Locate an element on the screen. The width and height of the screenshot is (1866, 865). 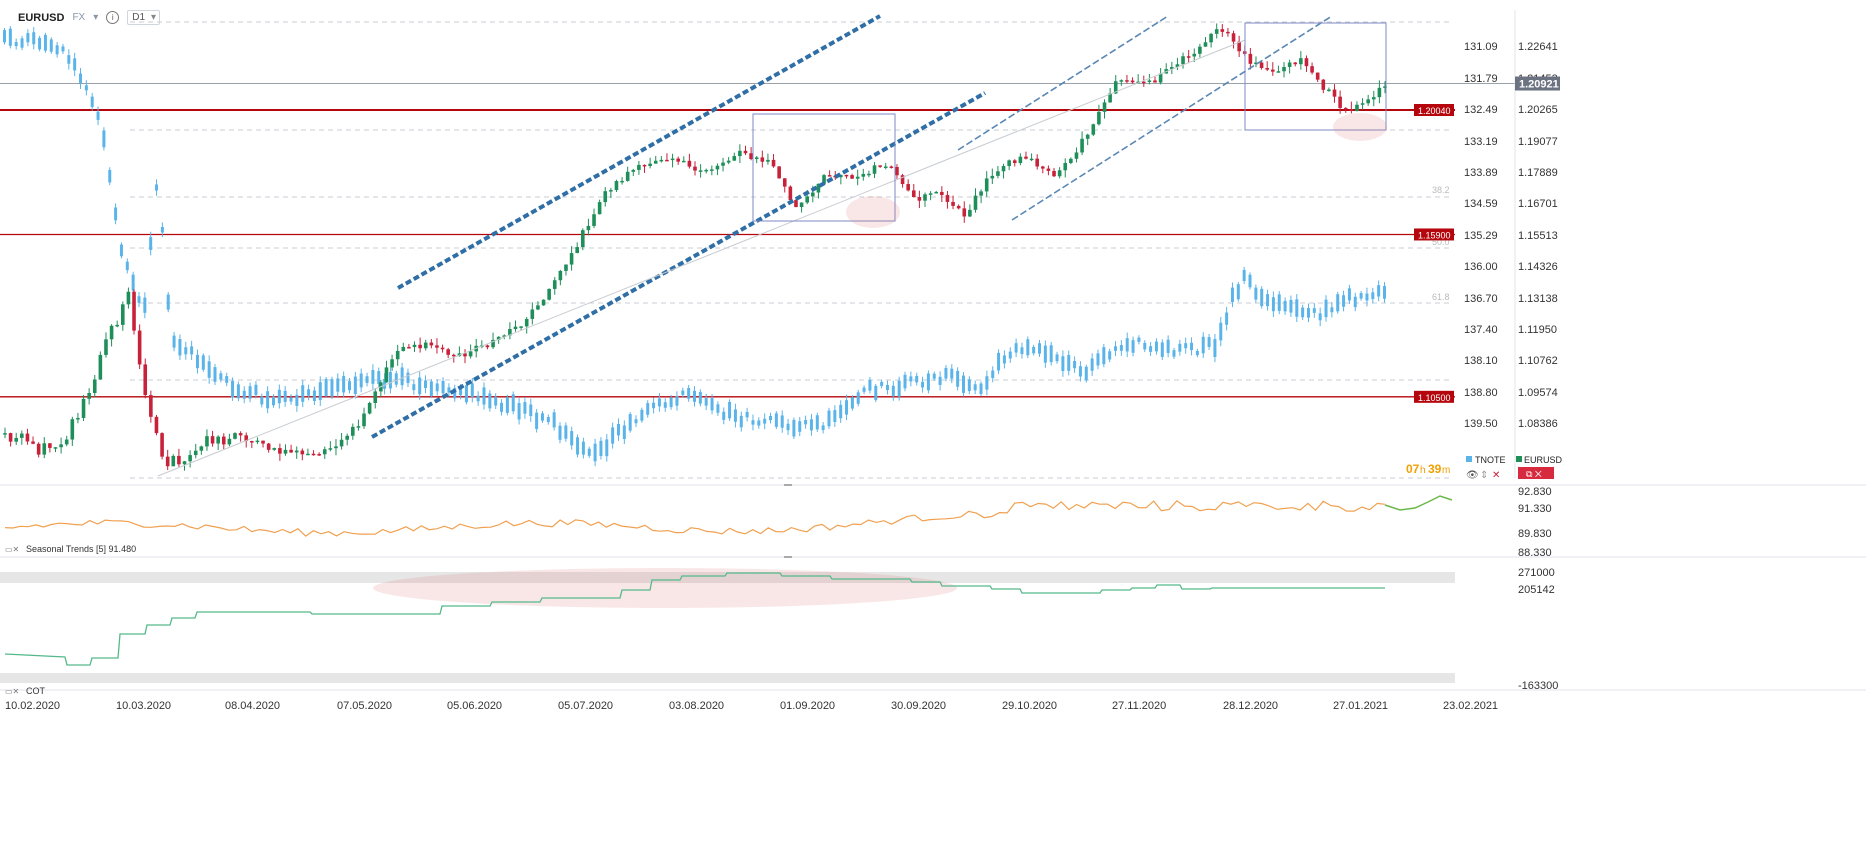
countdown-hours: 07 is located at coordinates (1413, 469).